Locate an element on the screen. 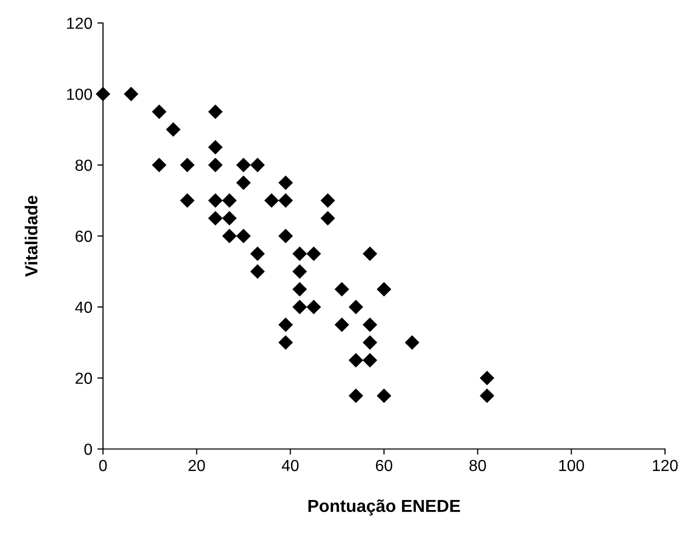 The width and height of the screenshot is (687, 538). y-tick-label: 80 is located at coordinates (84, 165).